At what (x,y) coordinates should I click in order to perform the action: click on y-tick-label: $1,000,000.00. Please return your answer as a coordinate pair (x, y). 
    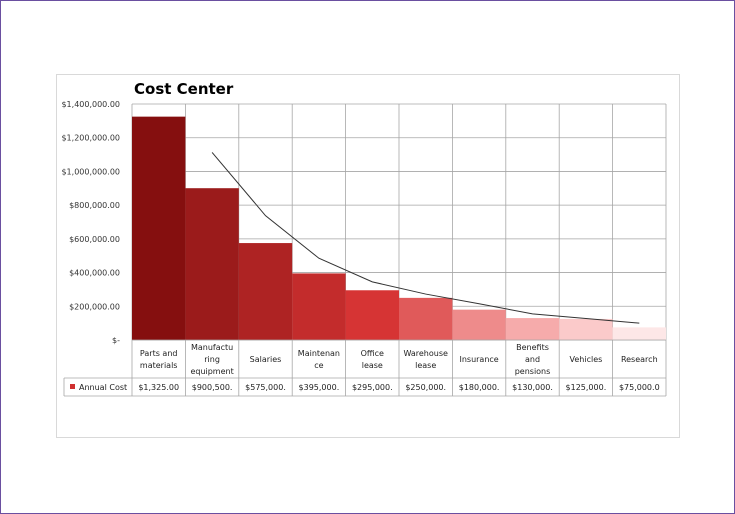
    Looking at the image, I should click on (90, 171).